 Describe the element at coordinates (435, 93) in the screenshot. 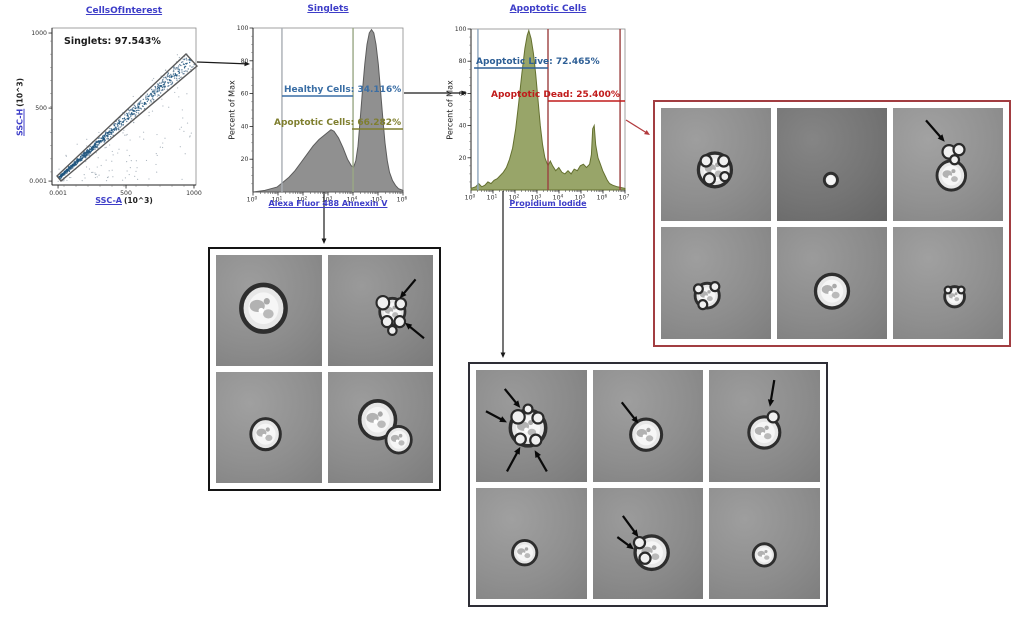

I see `connector-annexin-histogram-to-pi-histogram` at that location.